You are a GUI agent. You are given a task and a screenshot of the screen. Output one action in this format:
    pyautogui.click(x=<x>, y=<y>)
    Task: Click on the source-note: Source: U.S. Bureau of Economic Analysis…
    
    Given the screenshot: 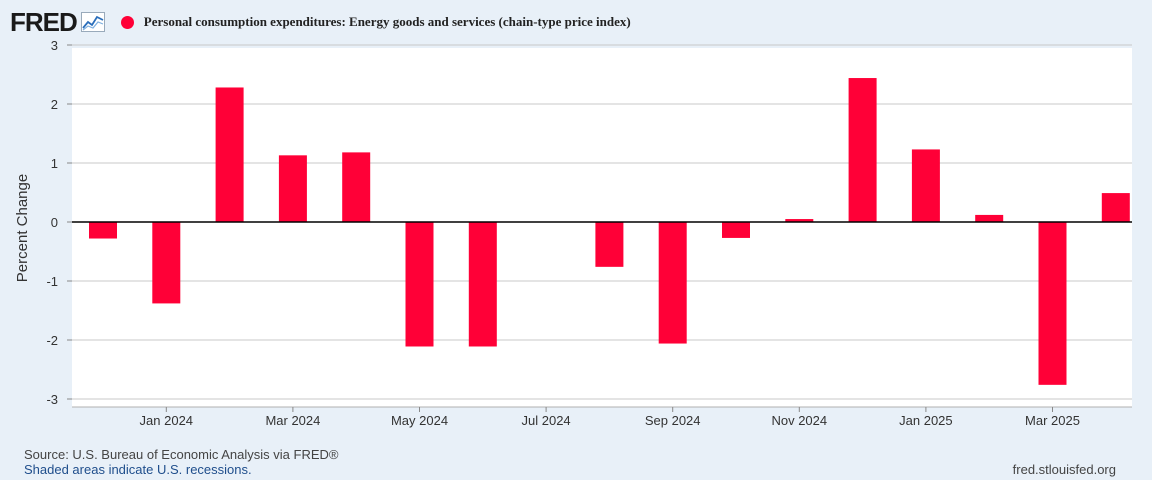 What is the action you would take?
    pyautogui.click(x=181, y=454)
    